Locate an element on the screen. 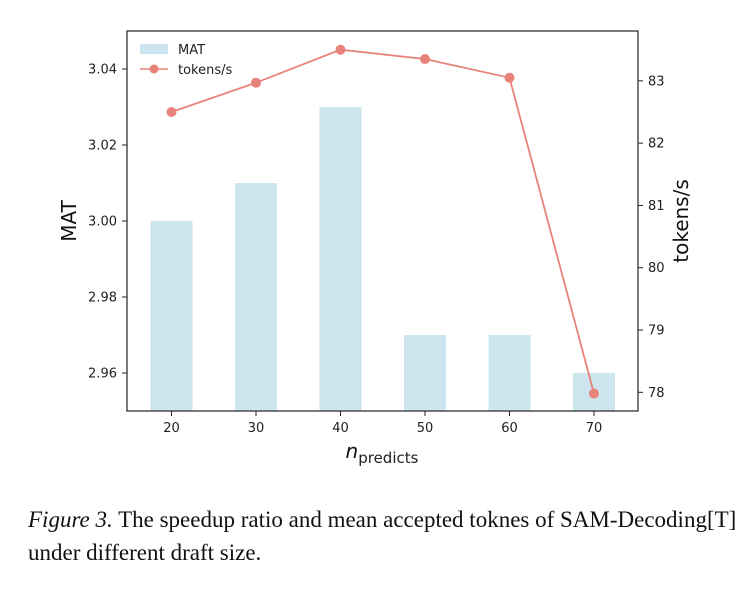 This screenshot has height=595, width=756. y-tick-label-left: 3.00 is located at coordinates (102, 222).